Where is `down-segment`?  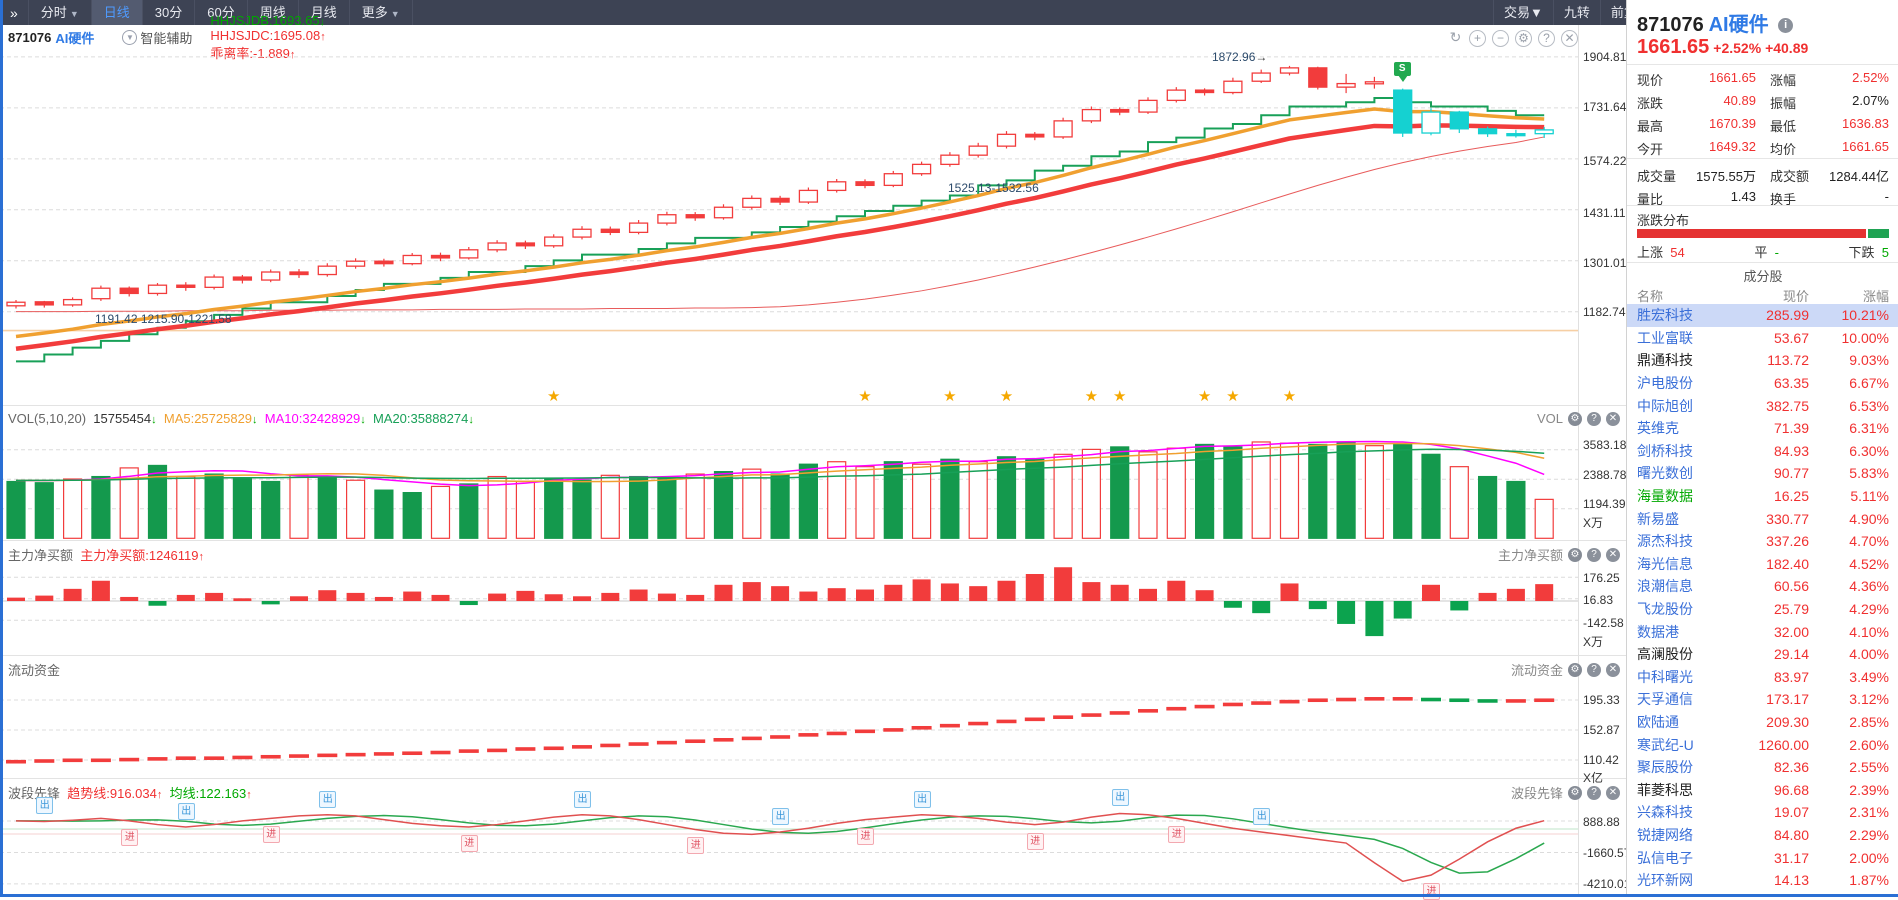 down-segment is located at coordinates (1878, 233).